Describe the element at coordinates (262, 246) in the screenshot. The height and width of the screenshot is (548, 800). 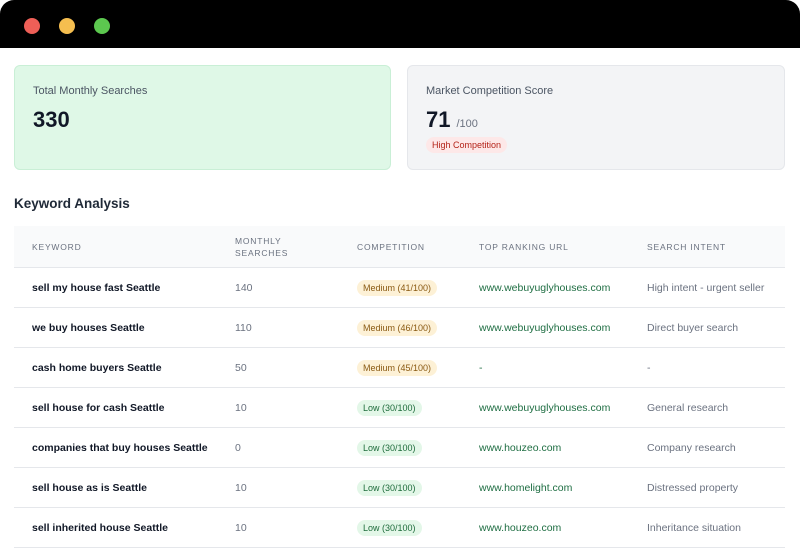
I see `column-header: MONTHLY SEARCHES` at that location.